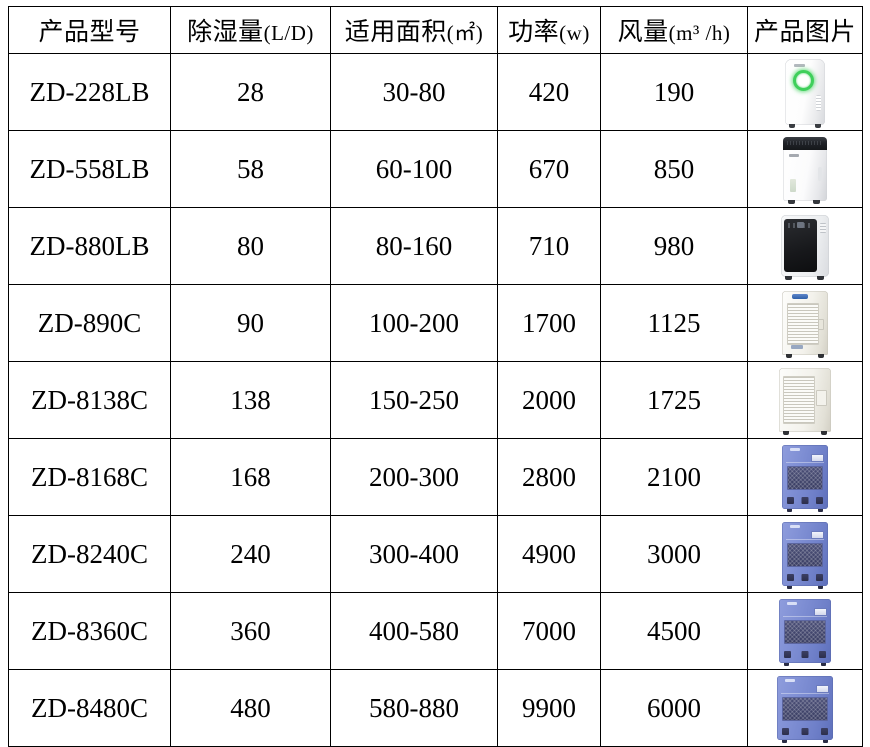 This screenshot has width=870, height=747. Describe the element at coordinates (414, 92) in the screenshot. I see `cell-area: 30-80` at that location.